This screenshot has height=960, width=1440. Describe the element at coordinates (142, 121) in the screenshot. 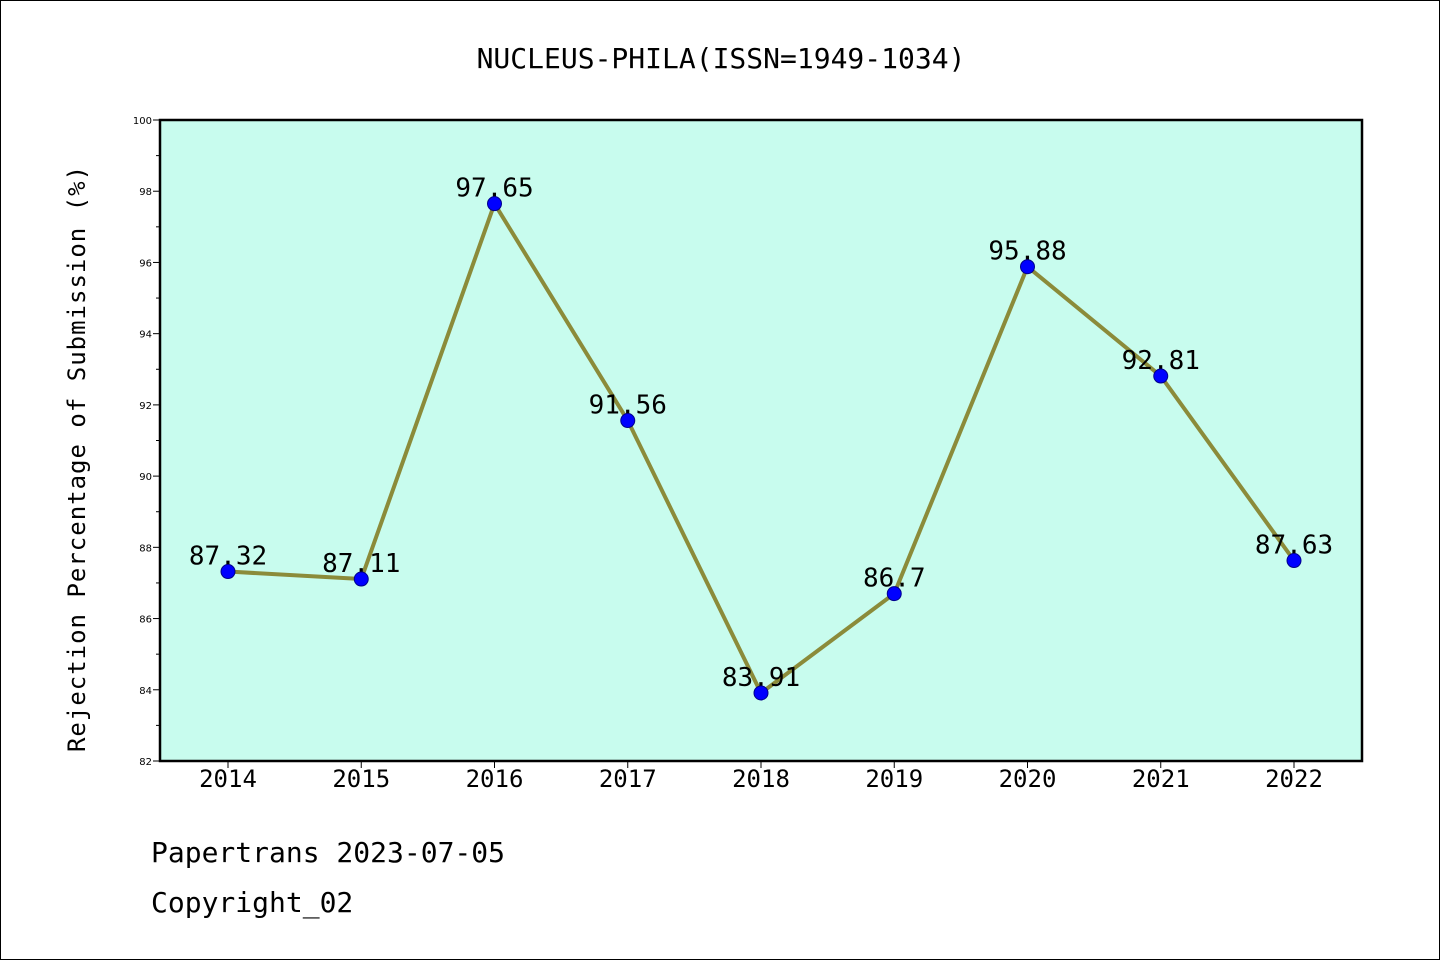

I see `y-tick-label: 100` at that location.